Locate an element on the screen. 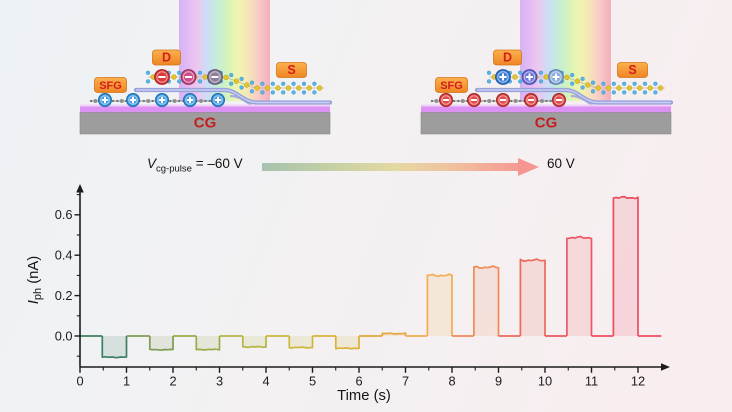 Image resolution: width=732 pixels, height=412 pixels. x-axis-label: Time (s) is located at coordinates (364, 396).